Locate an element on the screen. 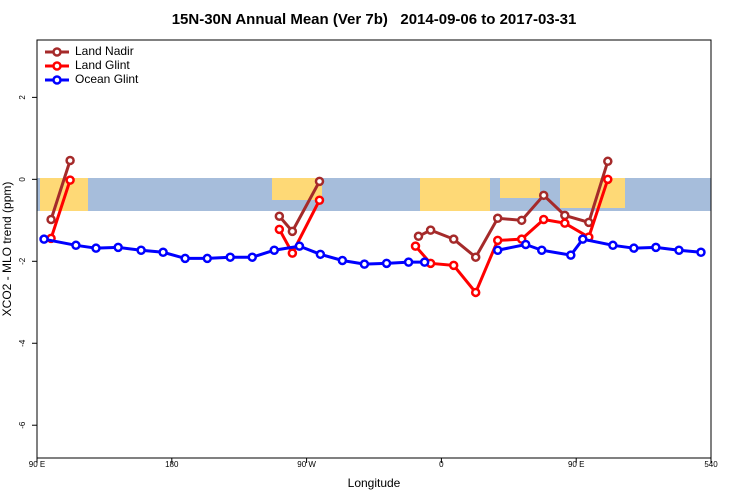  legend-label: Ocean Glint is located at coordinates (107, 79).